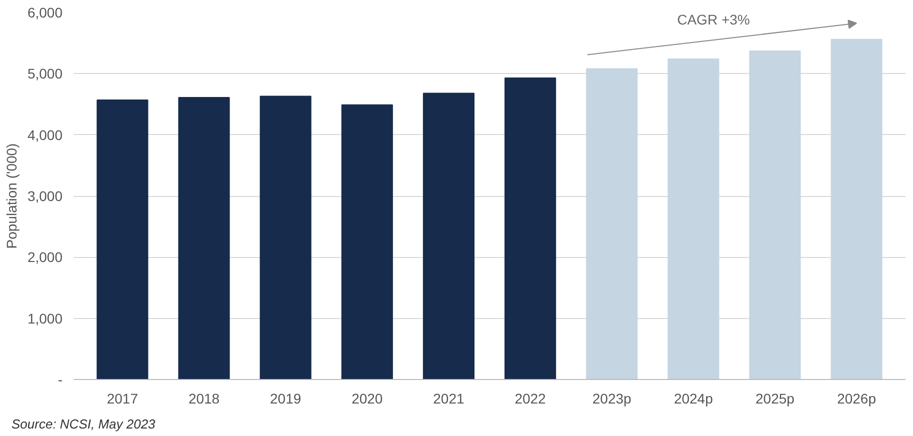 This screenshot has height=436, width=913. Describe the element at coordinates (856, 398) in the screenshot. I see `x-tick-label: 2026p` at that location.